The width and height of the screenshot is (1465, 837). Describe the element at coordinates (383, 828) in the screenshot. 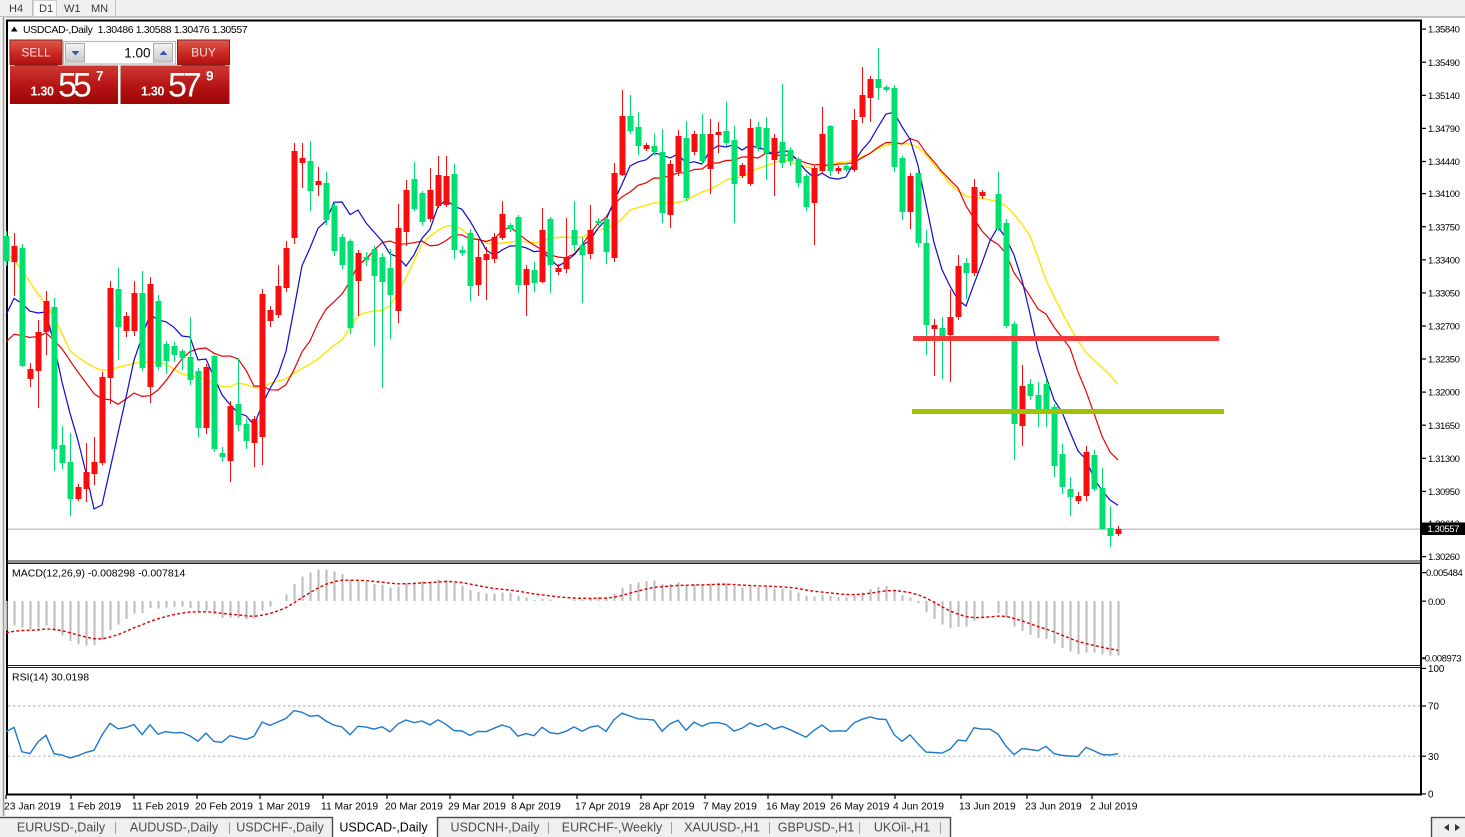

I see `svg-text: USDCAD-,Daily` at that location.